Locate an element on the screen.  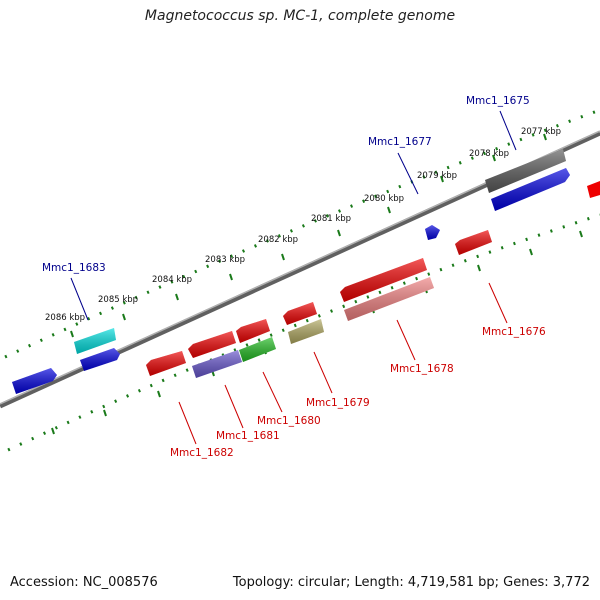
accession-text: Accession: NC_008576 is located at coordinates (84, 582).